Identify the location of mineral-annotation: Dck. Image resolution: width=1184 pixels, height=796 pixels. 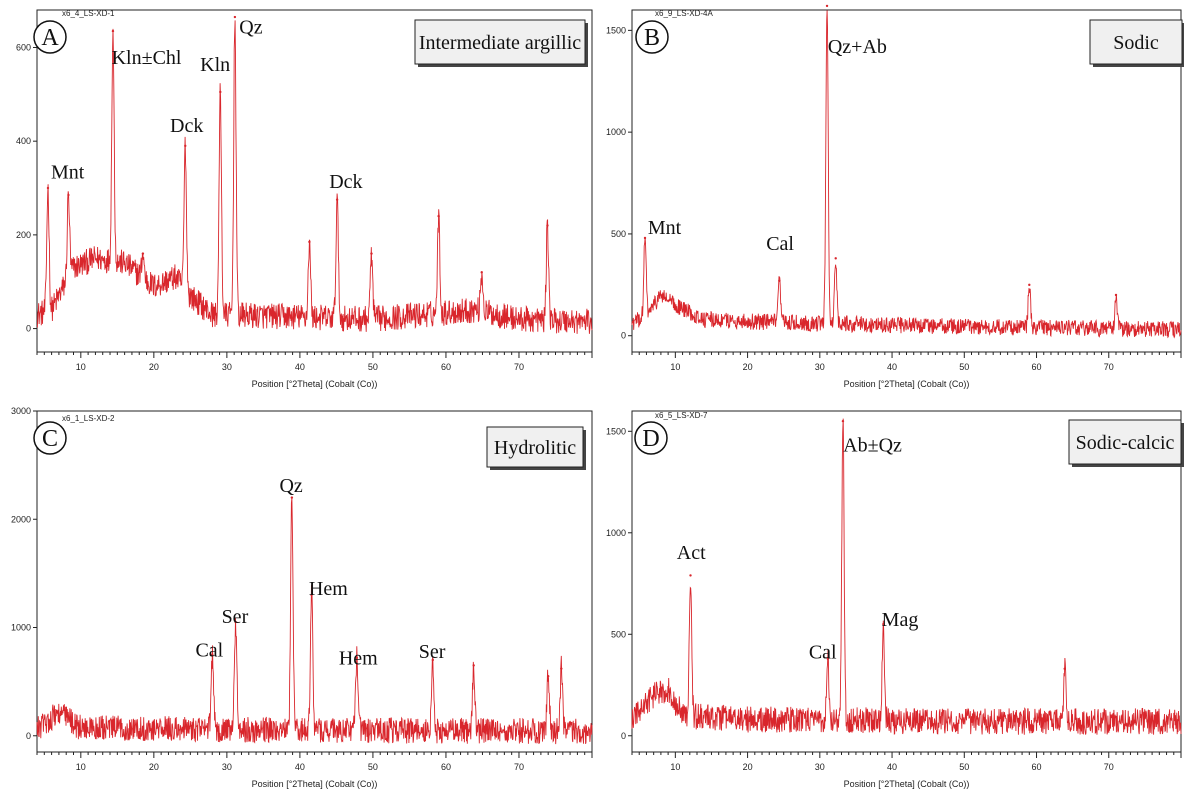
(345, 182).